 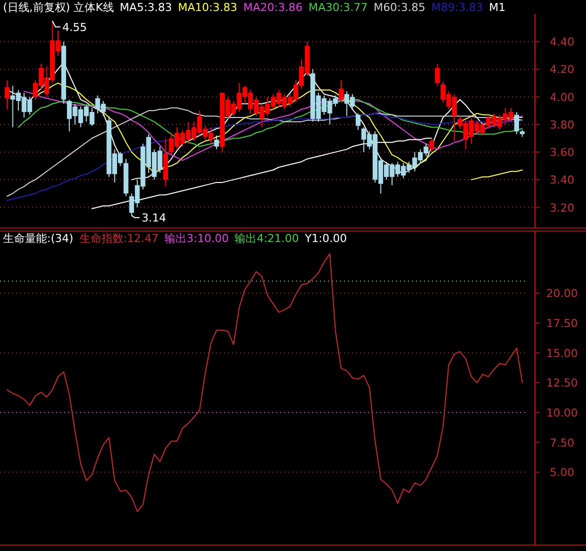 I want to click on y-tick-label: 4.40, so click(x=562, y=42).